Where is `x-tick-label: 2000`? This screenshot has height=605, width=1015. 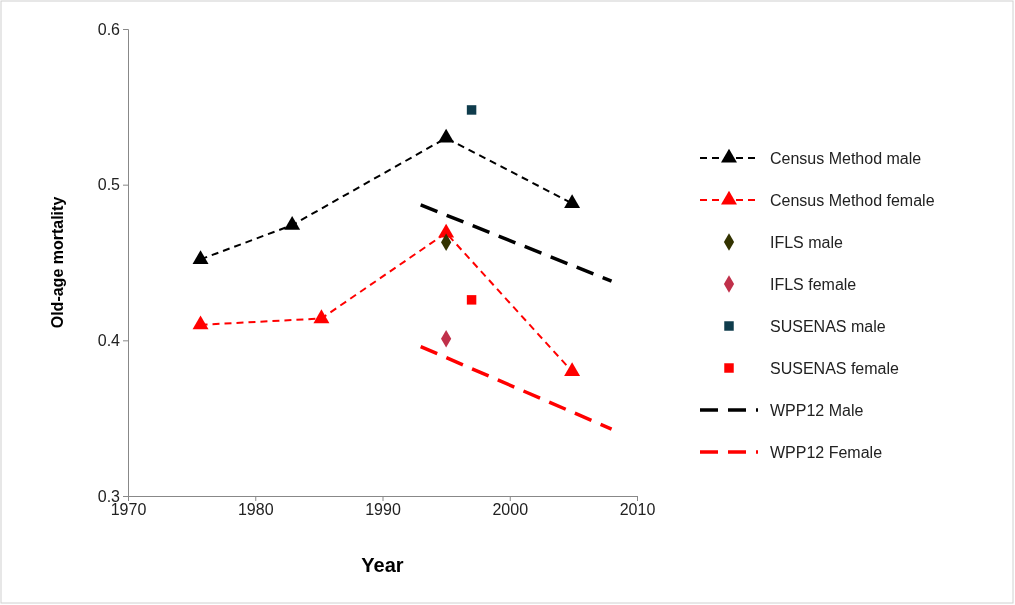
x-tick-label: 2000 is located at coordinates (510, 510).